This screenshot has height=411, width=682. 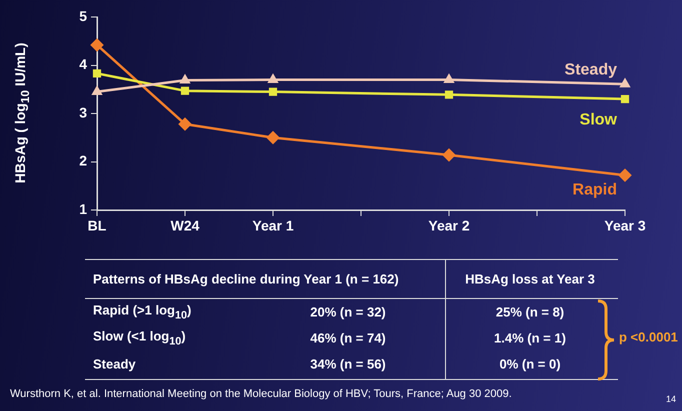 What do you see at coordinates (530, 312) in the screenshot?
I see `text: 25% (n = 8)` at bounding box center [530, 312].